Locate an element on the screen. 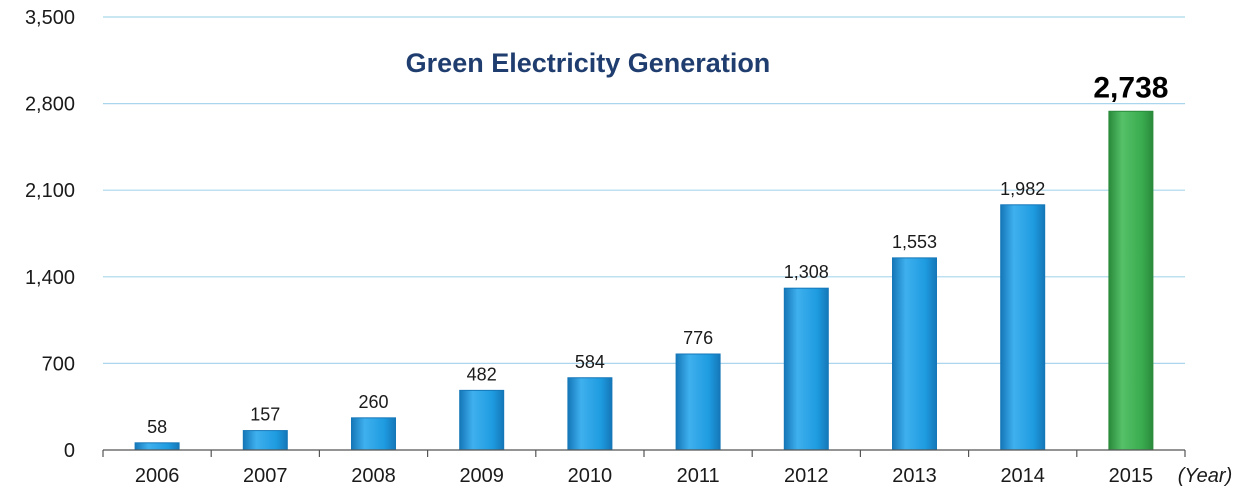 Image resolution: width=1247 pixels, height=493 pixels. bar-2007 is located at coordinates (265, 440).